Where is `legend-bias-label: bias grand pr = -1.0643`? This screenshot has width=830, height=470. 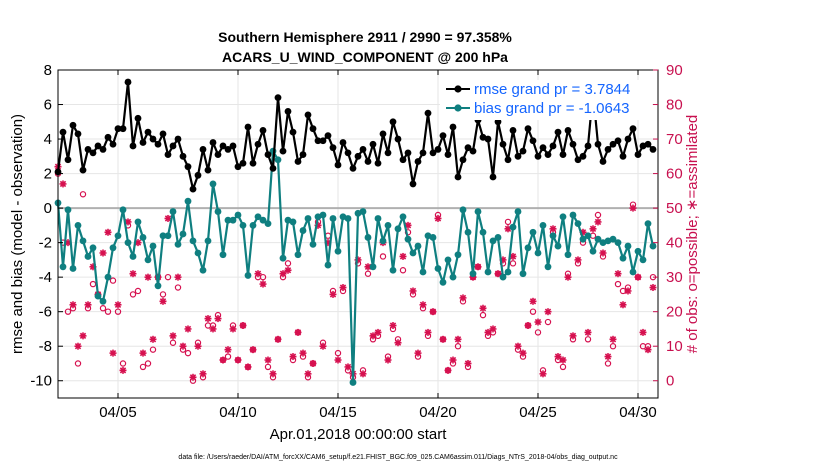
legend-bias-label: bias grand pr = -1.0643 is located at coordinates (552, 108).